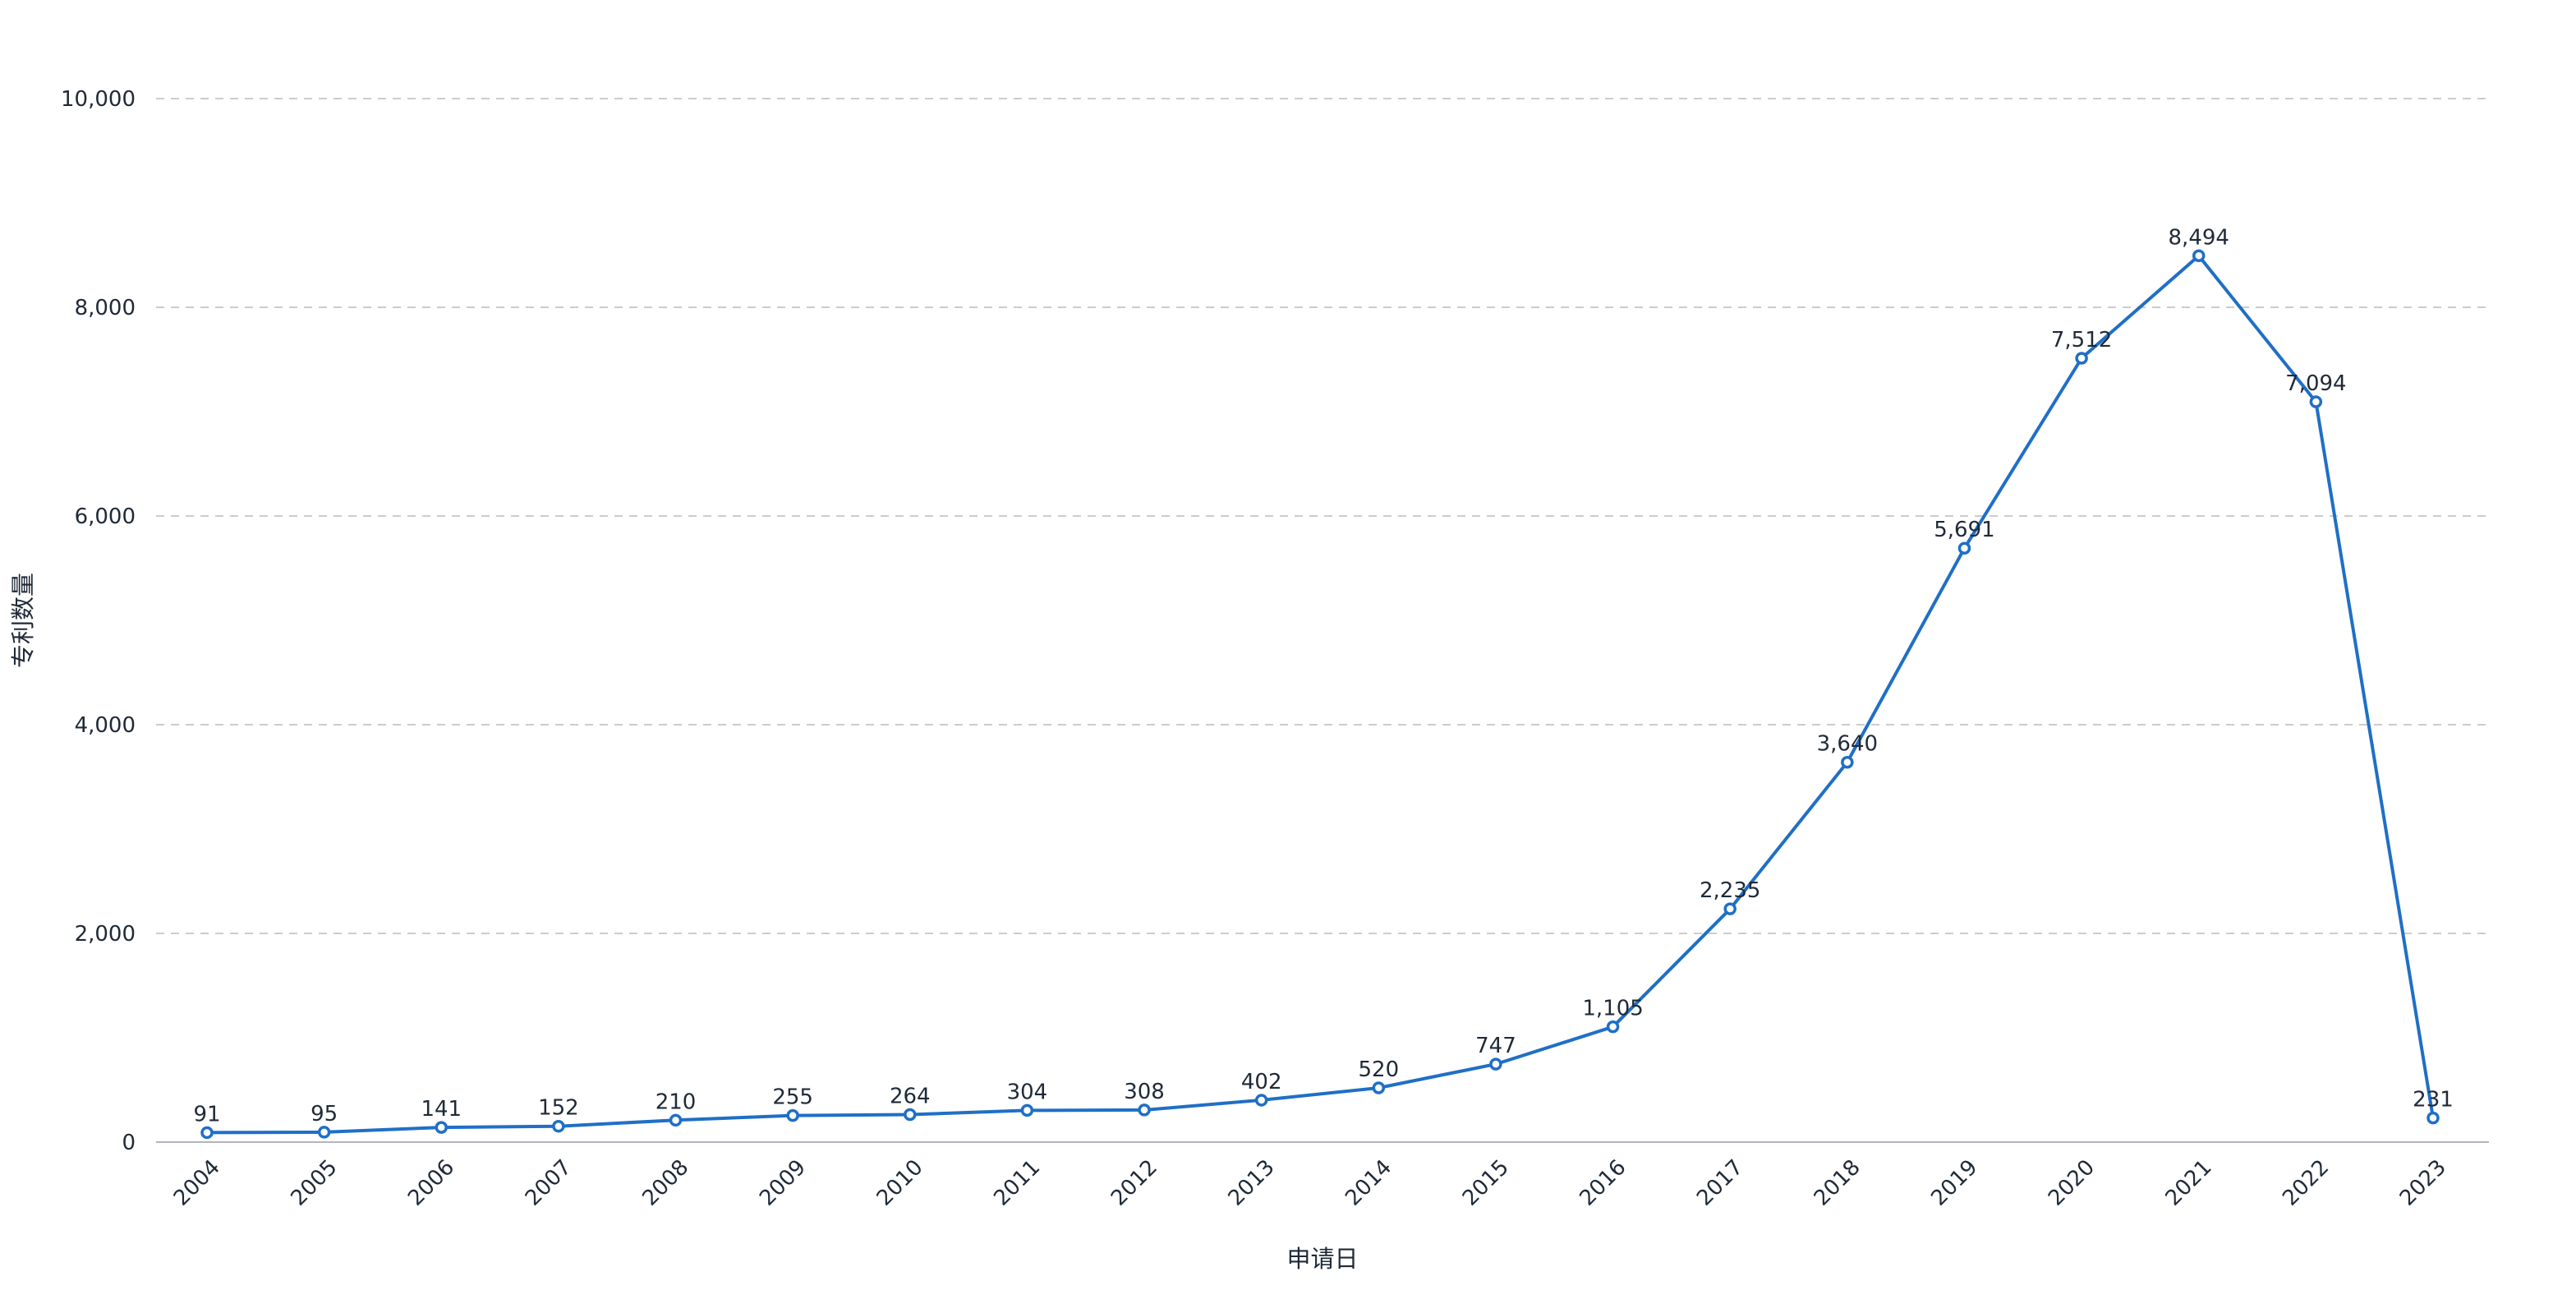 The width and height of the screenshot is (2576, 1290). Describe the element at coordinates (315, 1183) in the screenshot. I see `x-tick-label: 2005` at that location.